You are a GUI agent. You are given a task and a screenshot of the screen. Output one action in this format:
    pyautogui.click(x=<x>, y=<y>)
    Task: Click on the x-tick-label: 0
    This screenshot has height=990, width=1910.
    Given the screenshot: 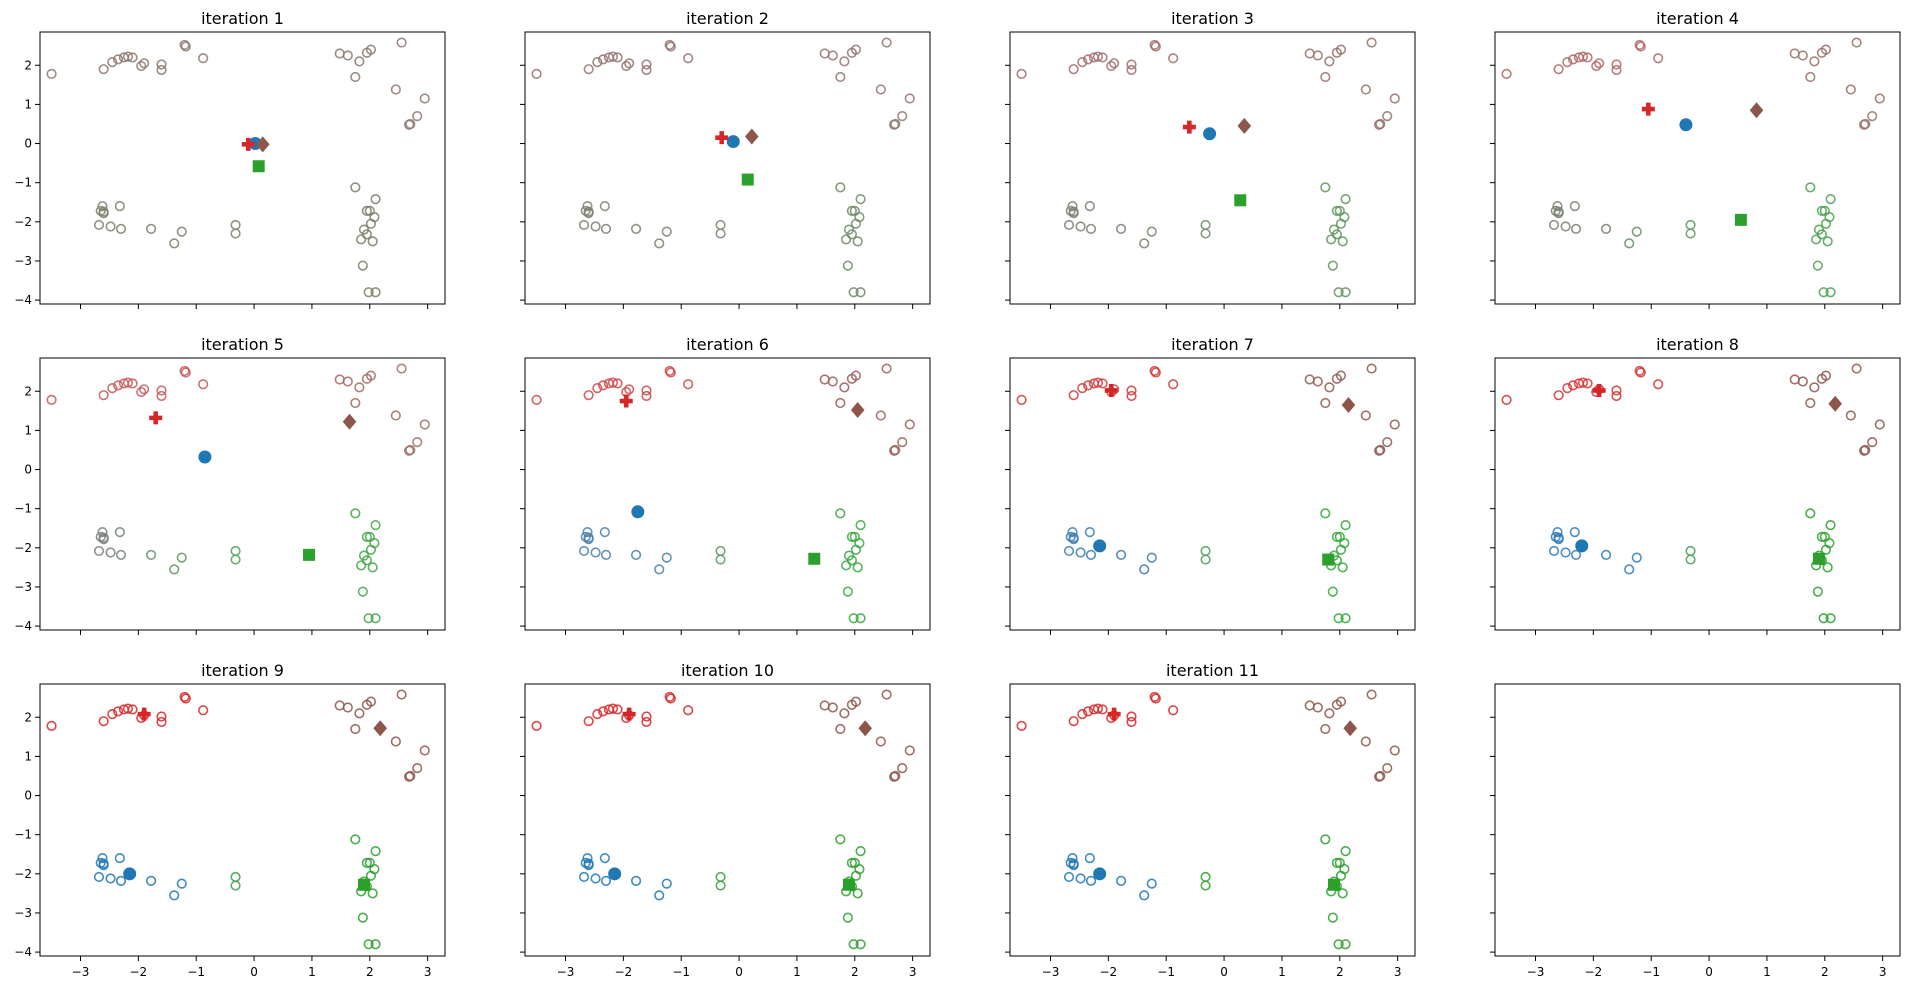 What is the action you would take?
    pyautogui.click(x=1709, y=972)
    